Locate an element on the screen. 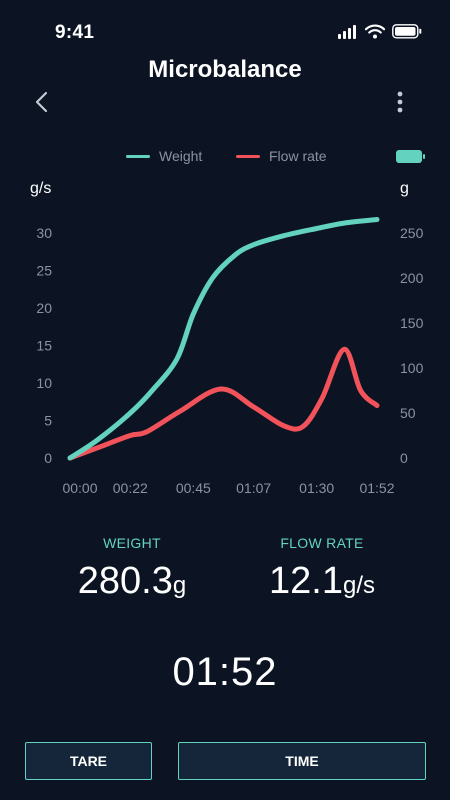  legend-weight-label: Weight is located at coordinates (181, 156).